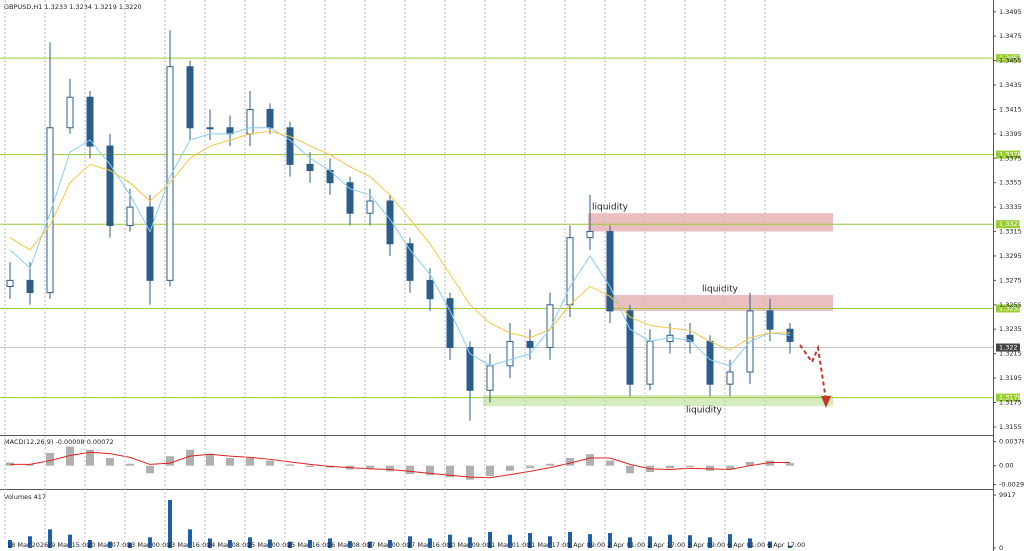 This screenshot has height=551, width=1024. I want to click on y-tick-label: 1.3455, so click(1010, 61).